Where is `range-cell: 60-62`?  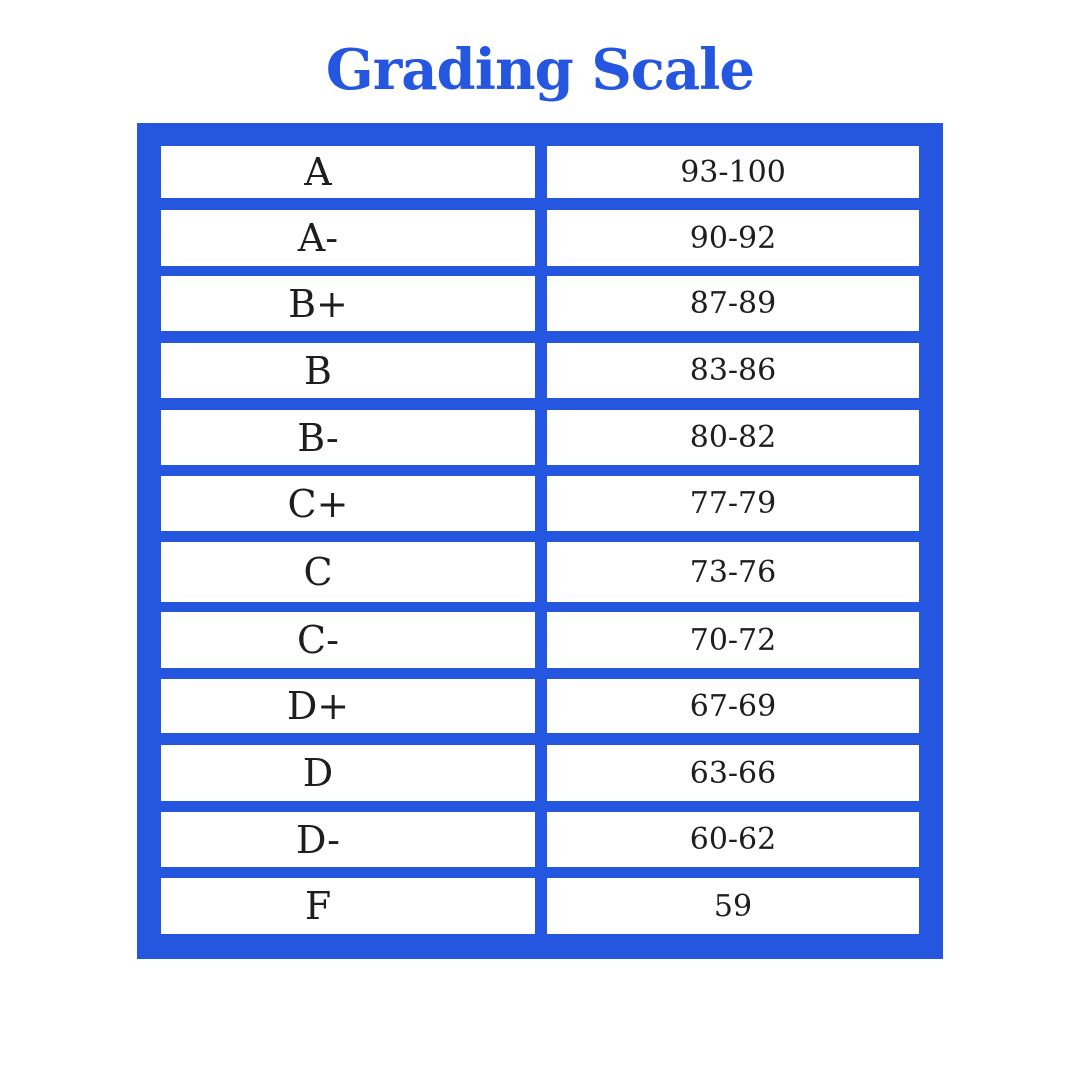 range-cell: 60-62 is located at coordinates (733, 839).